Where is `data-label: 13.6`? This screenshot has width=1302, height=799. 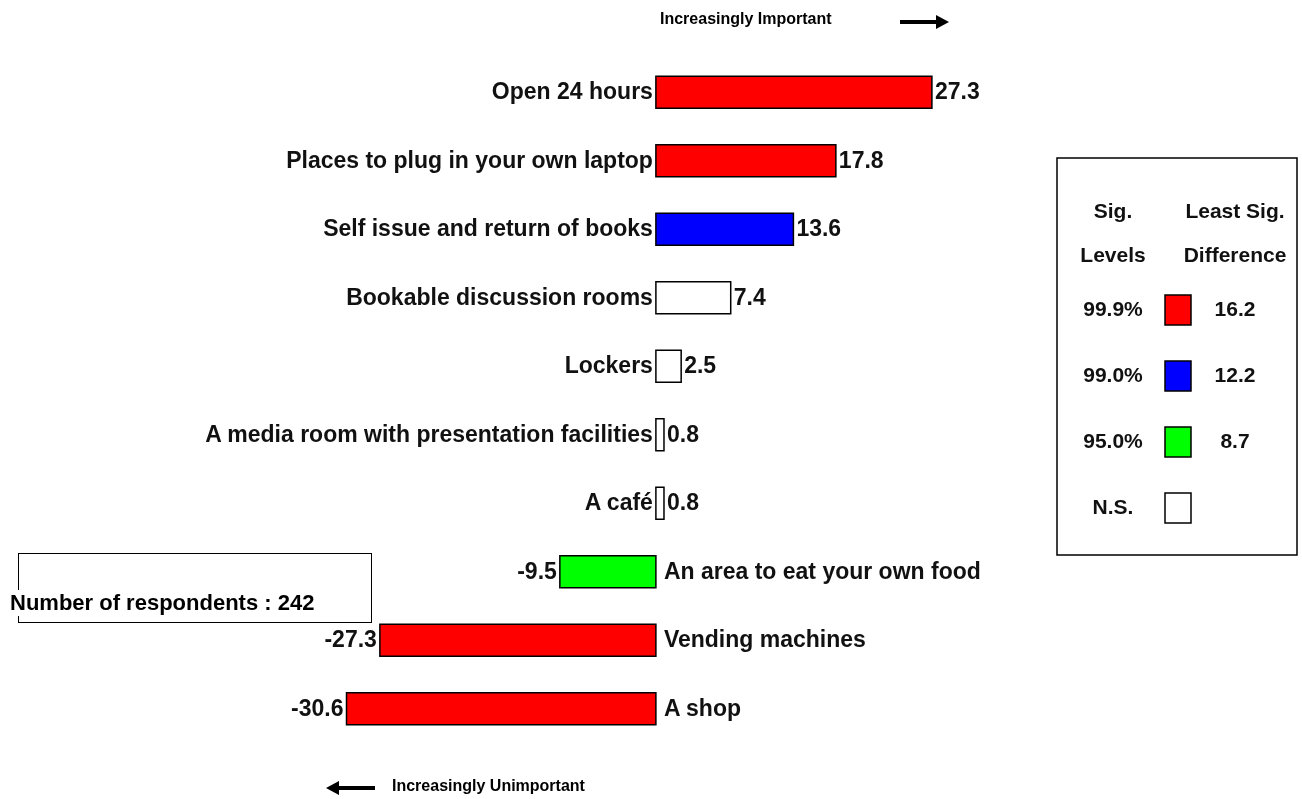 data-label: 13.6 is located at coordinates (819, 228).